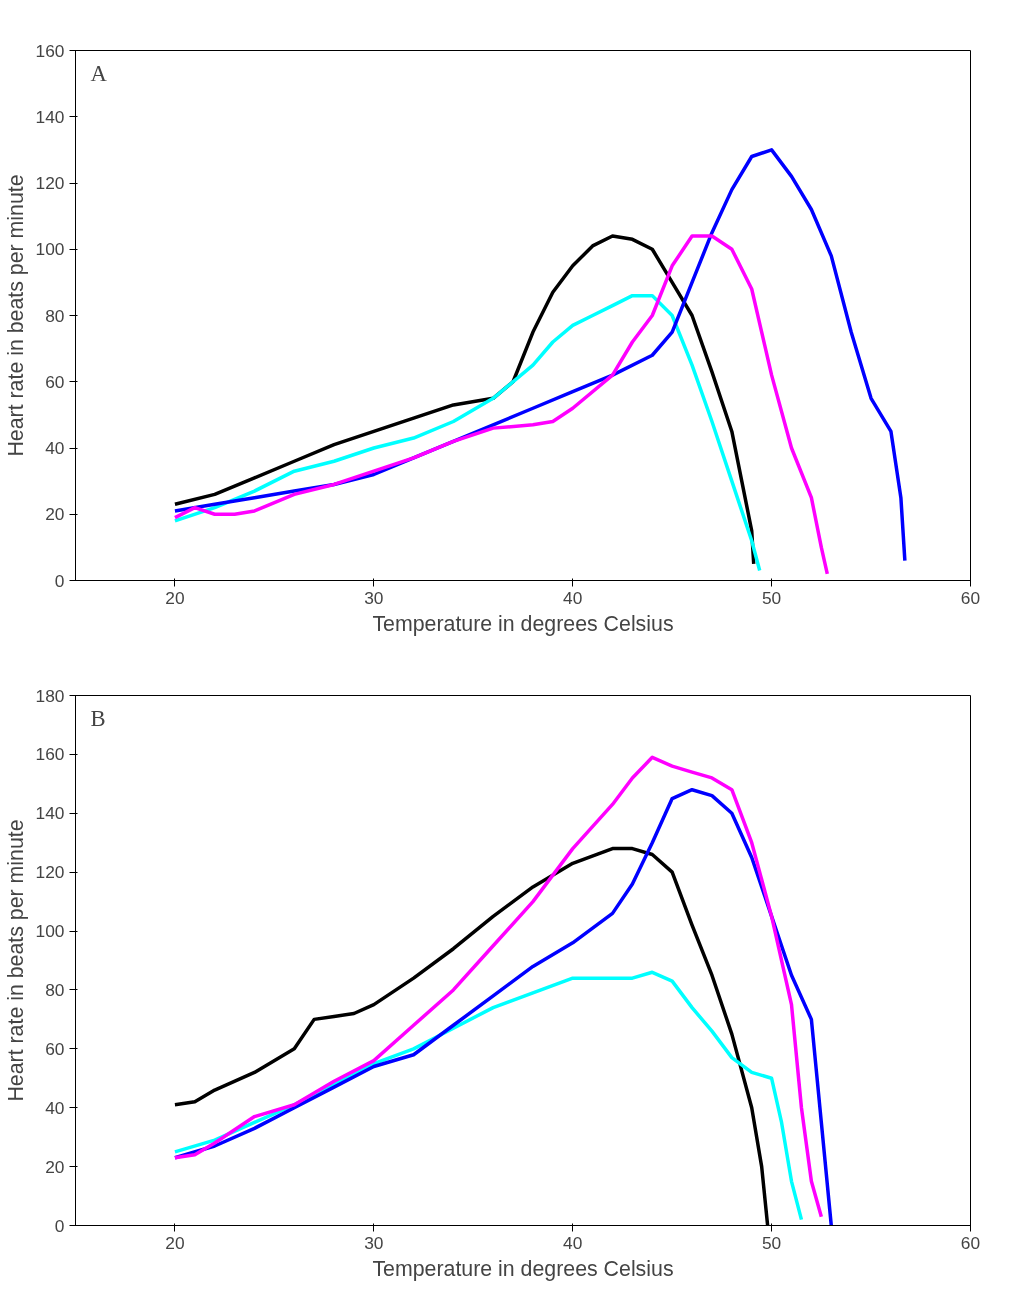  I want to click on annotation: B, so click(98, 718).